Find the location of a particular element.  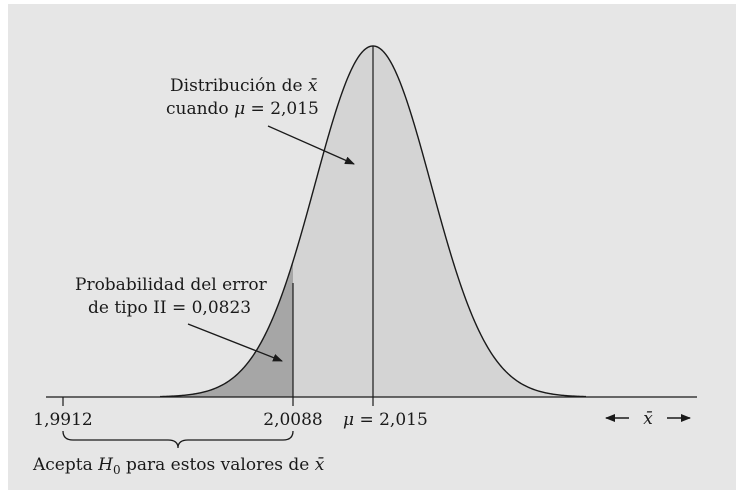

distribution-label-value: = 2,015 is located at coordinates (282, 109).